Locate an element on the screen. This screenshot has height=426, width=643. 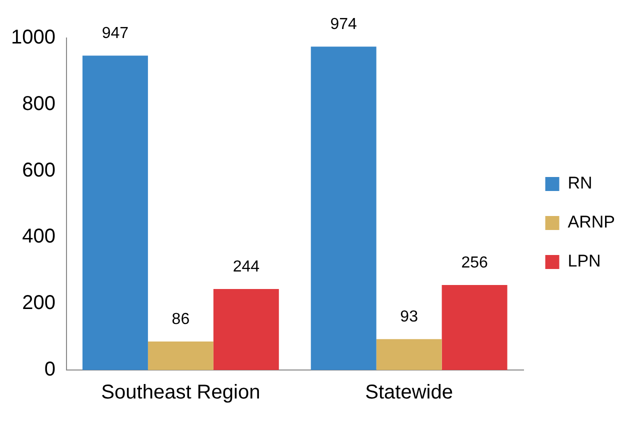
data-label: 93 is located at coordinates (409, 317).